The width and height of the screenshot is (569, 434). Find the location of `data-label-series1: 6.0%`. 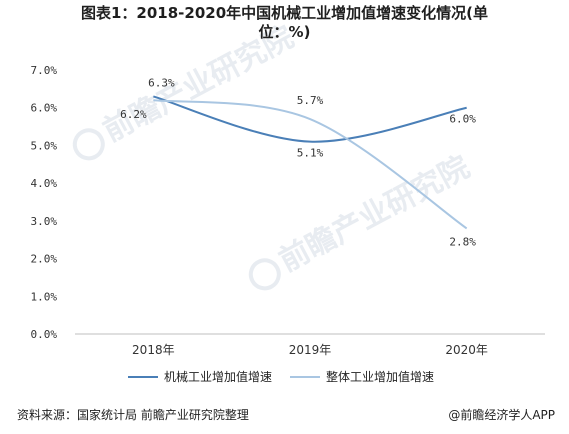

data-label-series1: 6.0% is located at coordinates (462, 119).